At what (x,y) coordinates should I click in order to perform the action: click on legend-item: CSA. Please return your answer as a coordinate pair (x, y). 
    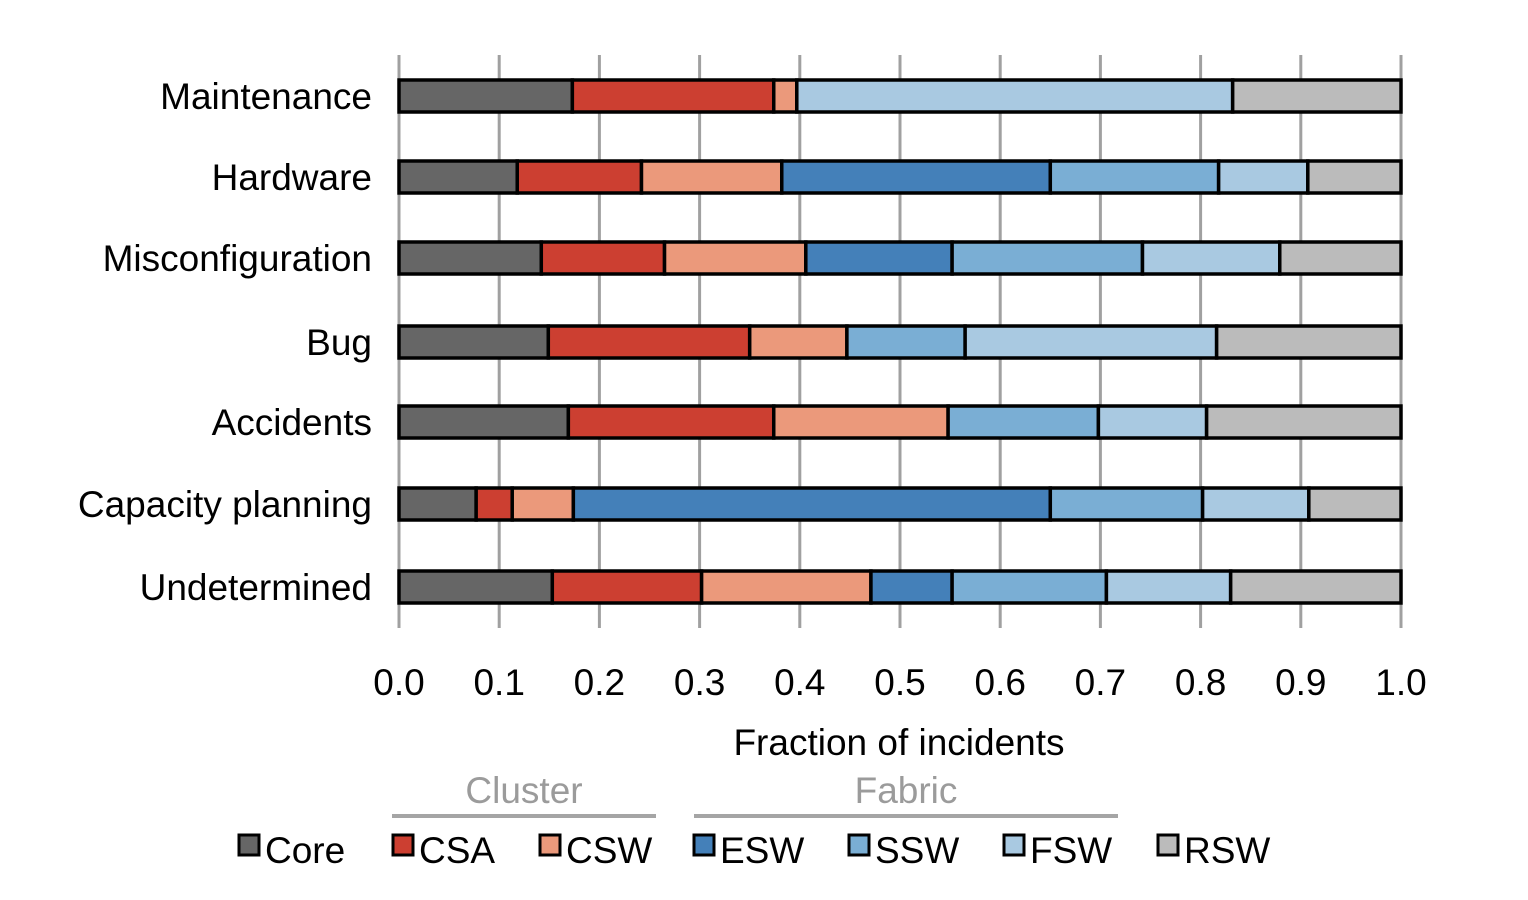
    Looking at the image, I should click on (443, 850).